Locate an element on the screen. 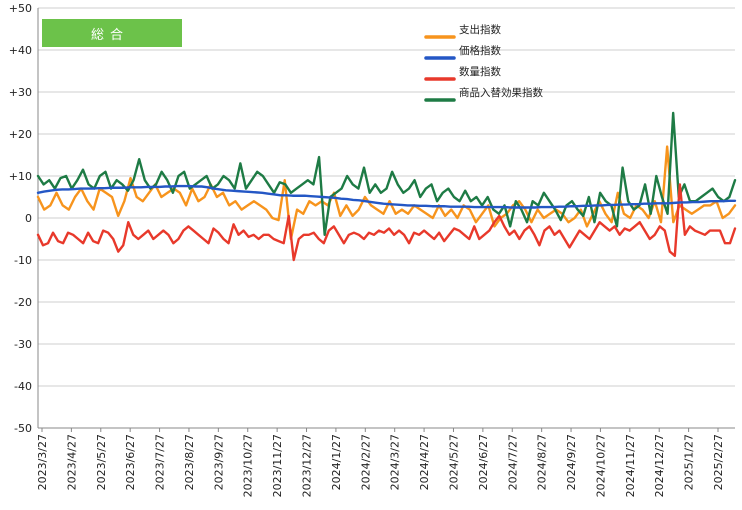  y-tick-label: -20 is located at coordinates (23, 302).